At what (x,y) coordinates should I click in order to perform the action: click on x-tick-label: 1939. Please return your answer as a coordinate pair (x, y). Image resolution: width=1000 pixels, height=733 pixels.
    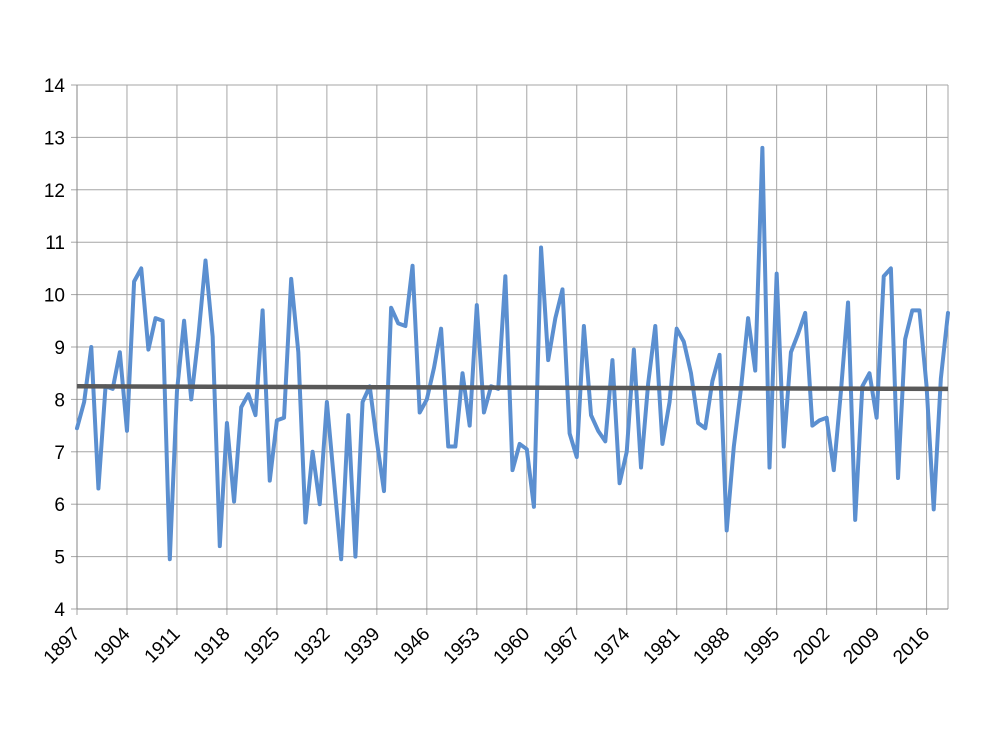
    Looking at the image, I should click on (362, 646).